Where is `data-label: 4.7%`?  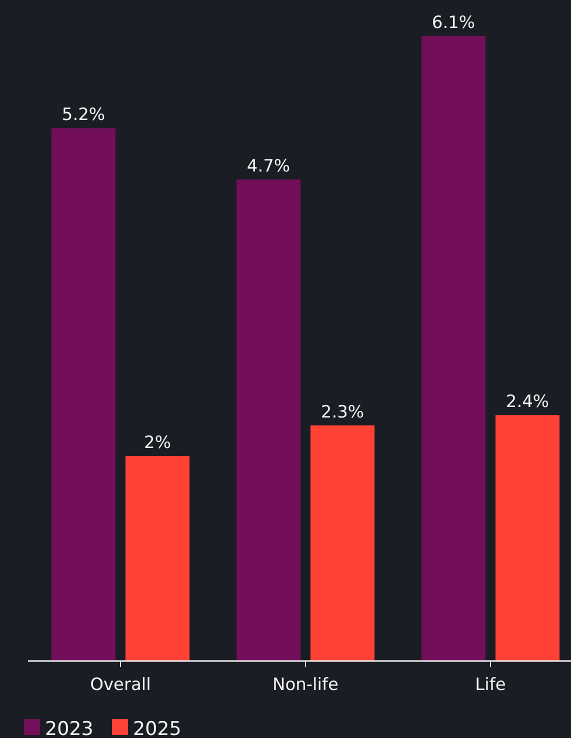 data-label: 4.7% is located at coordinates (268, 166).